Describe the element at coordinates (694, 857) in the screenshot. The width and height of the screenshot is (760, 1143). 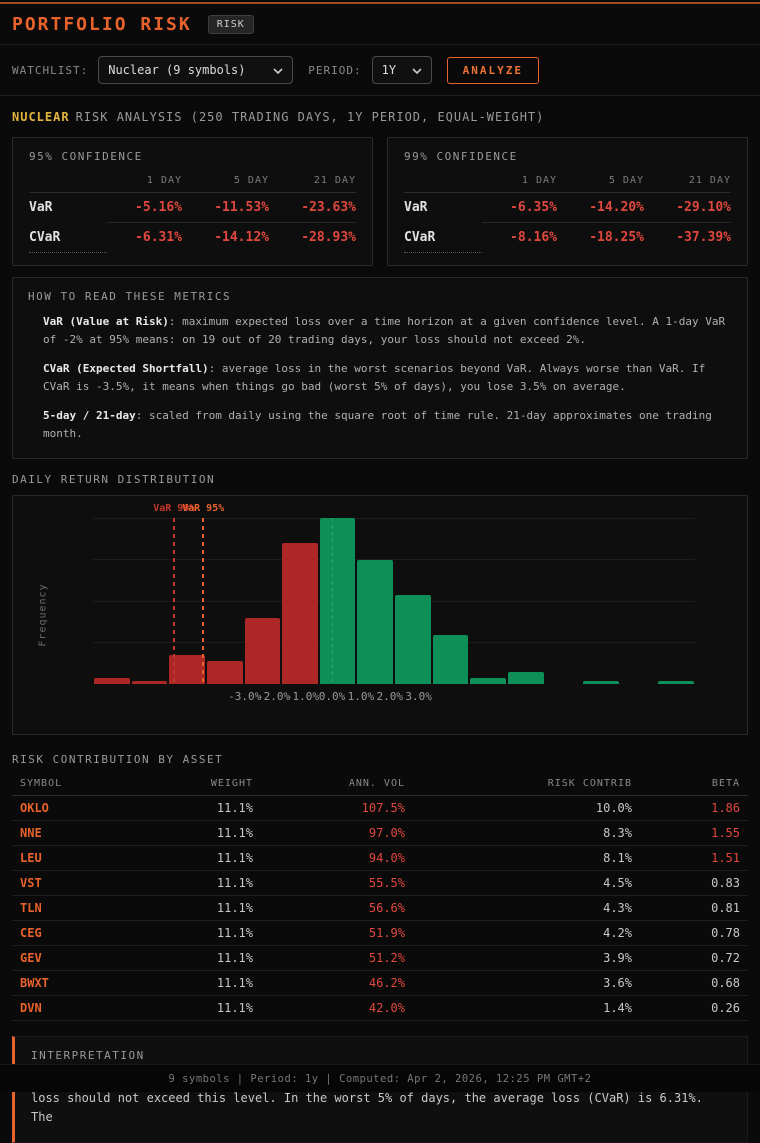
I see `beta-cell: 1.51` at that location.